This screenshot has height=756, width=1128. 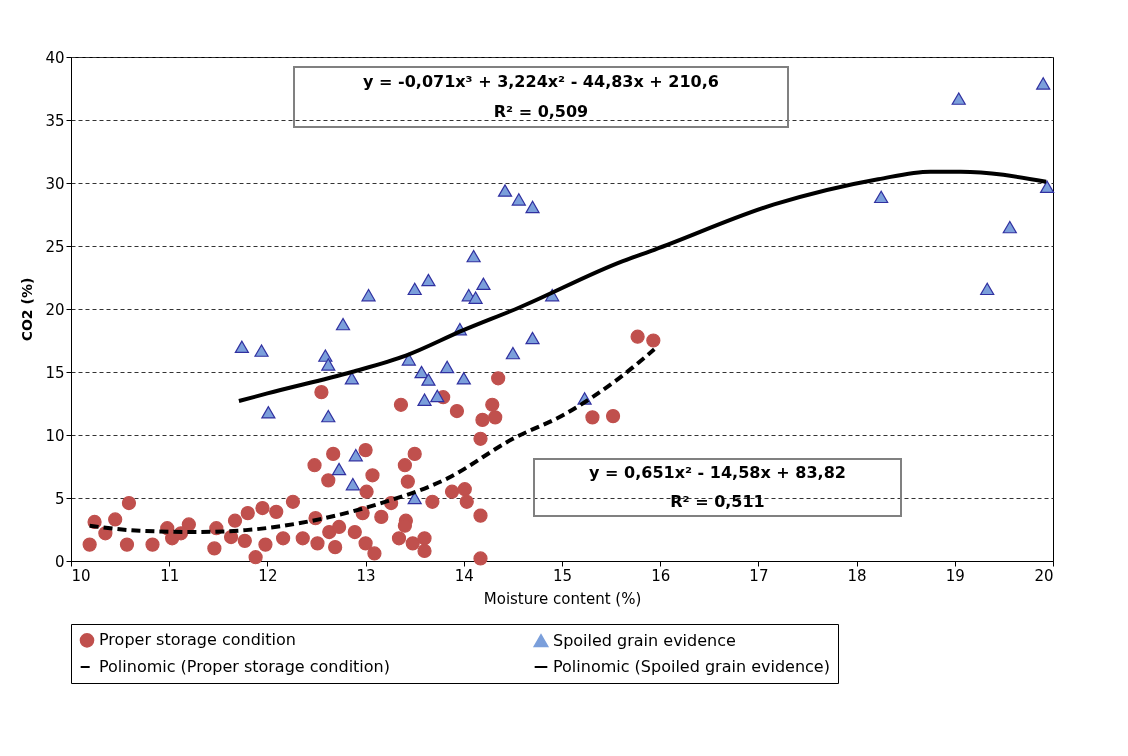 What do you see at coordinates (55, 120) in the screenshot?
I see `y-tick-label: 35` at bounding box center [55, 120].